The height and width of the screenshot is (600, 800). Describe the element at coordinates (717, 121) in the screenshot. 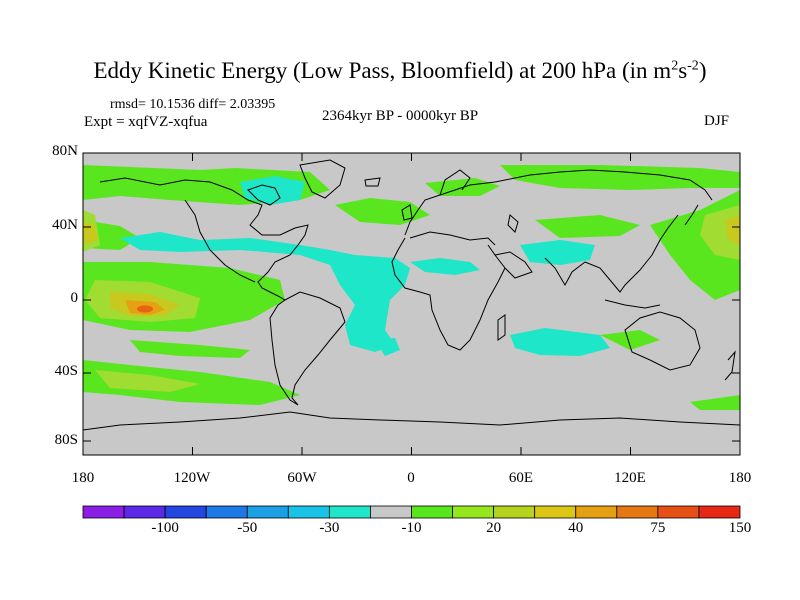

I see `season-label: DJF` at that location.